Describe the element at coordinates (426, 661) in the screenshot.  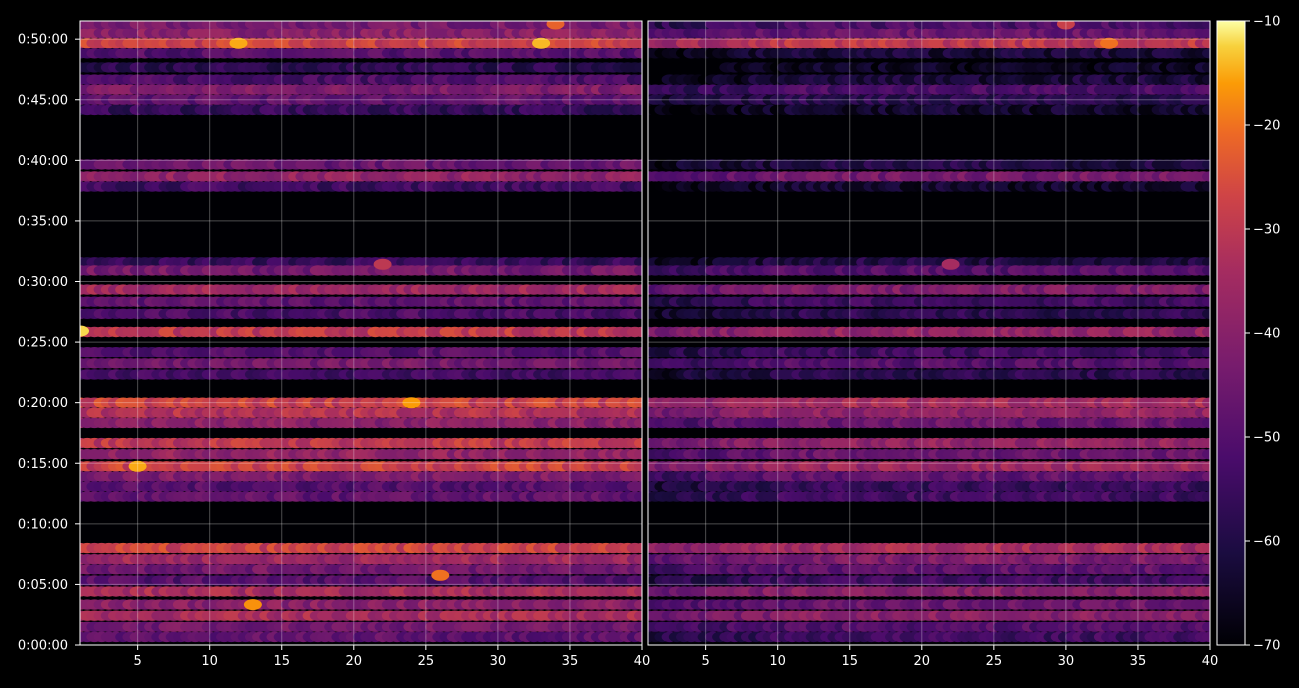
I see `x-tick-label: 25` at that location.